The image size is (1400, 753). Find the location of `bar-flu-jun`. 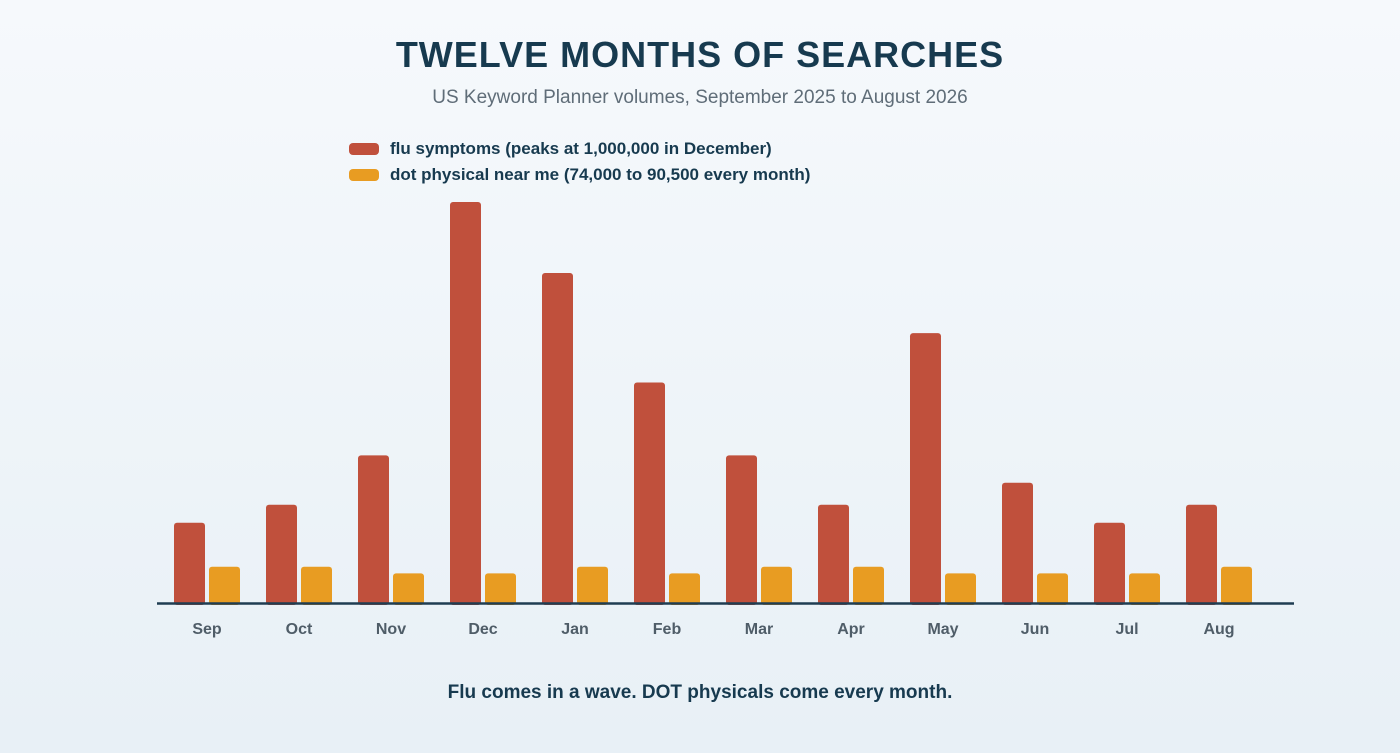

bar-flu-jun is located at coordinates (1017, 543).